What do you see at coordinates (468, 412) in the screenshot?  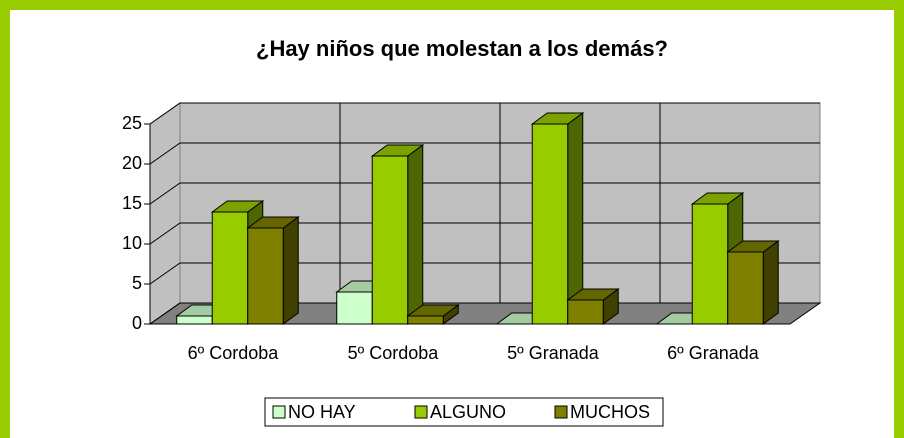 I see `legend-label: ALGUNO` at bounding box center [468, 412].